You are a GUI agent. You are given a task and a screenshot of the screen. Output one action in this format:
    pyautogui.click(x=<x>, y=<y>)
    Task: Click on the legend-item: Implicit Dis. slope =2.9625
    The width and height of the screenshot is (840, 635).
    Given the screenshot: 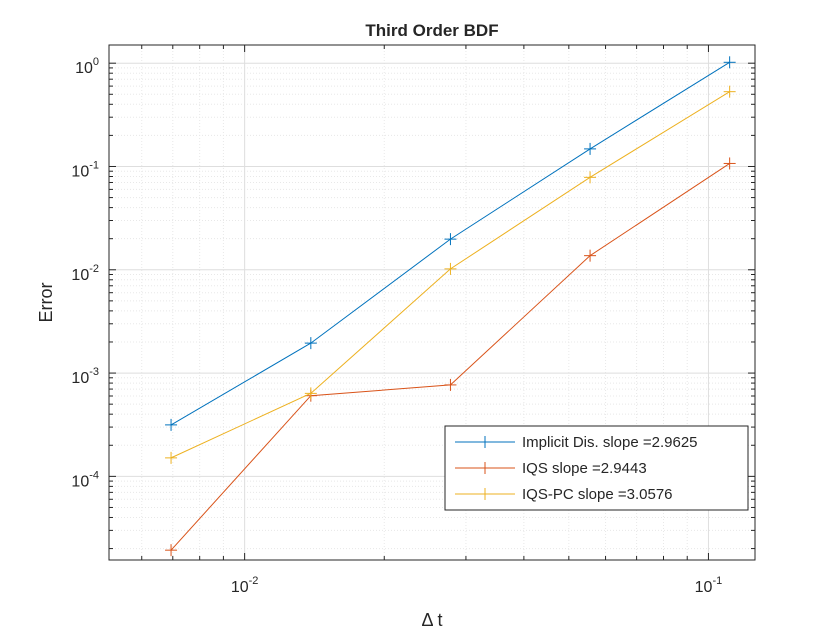 What is the action you would take?
    pyautogui.click(x=576, y=442)
    